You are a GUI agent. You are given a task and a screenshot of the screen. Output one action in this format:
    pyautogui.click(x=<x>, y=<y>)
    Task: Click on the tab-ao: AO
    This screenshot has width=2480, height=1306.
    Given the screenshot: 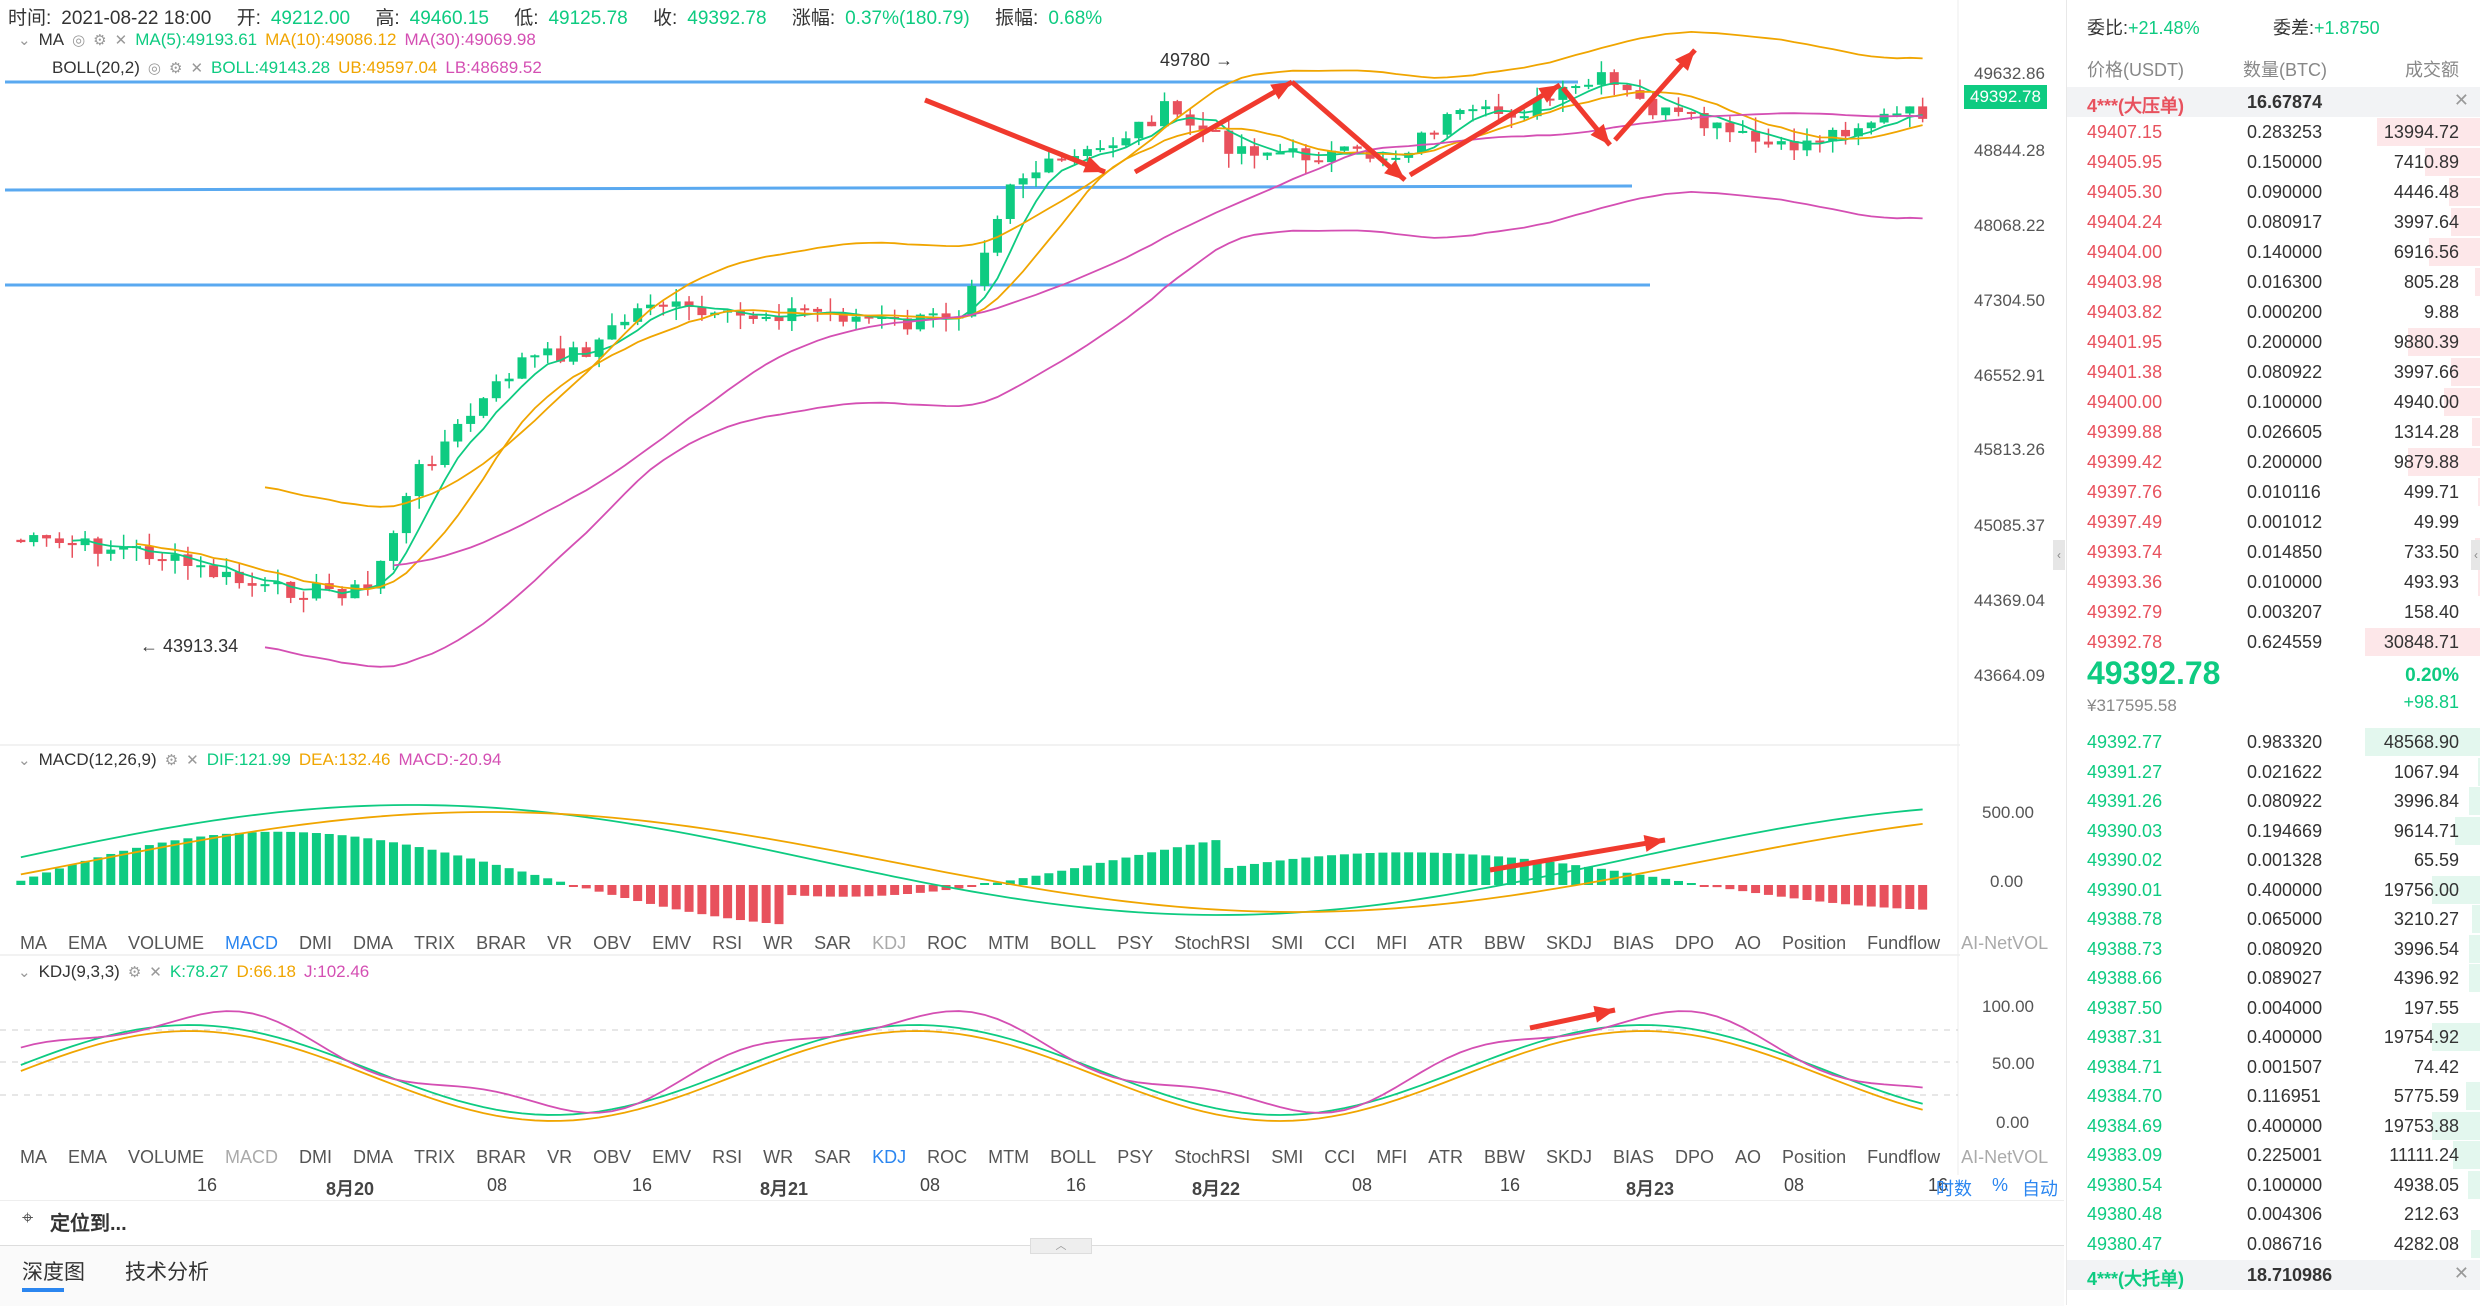 What is the action you would take?
    pyautogui.click(x=1748, y=1157)
    